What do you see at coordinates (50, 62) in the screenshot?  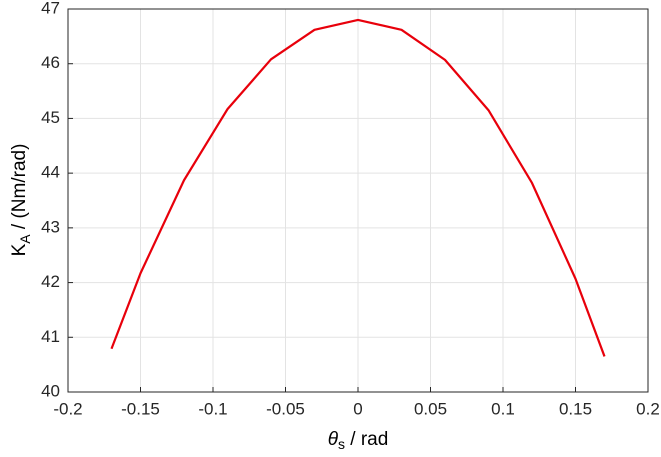 I see `y-tick-label: 46` at bounding box center [50, 62].